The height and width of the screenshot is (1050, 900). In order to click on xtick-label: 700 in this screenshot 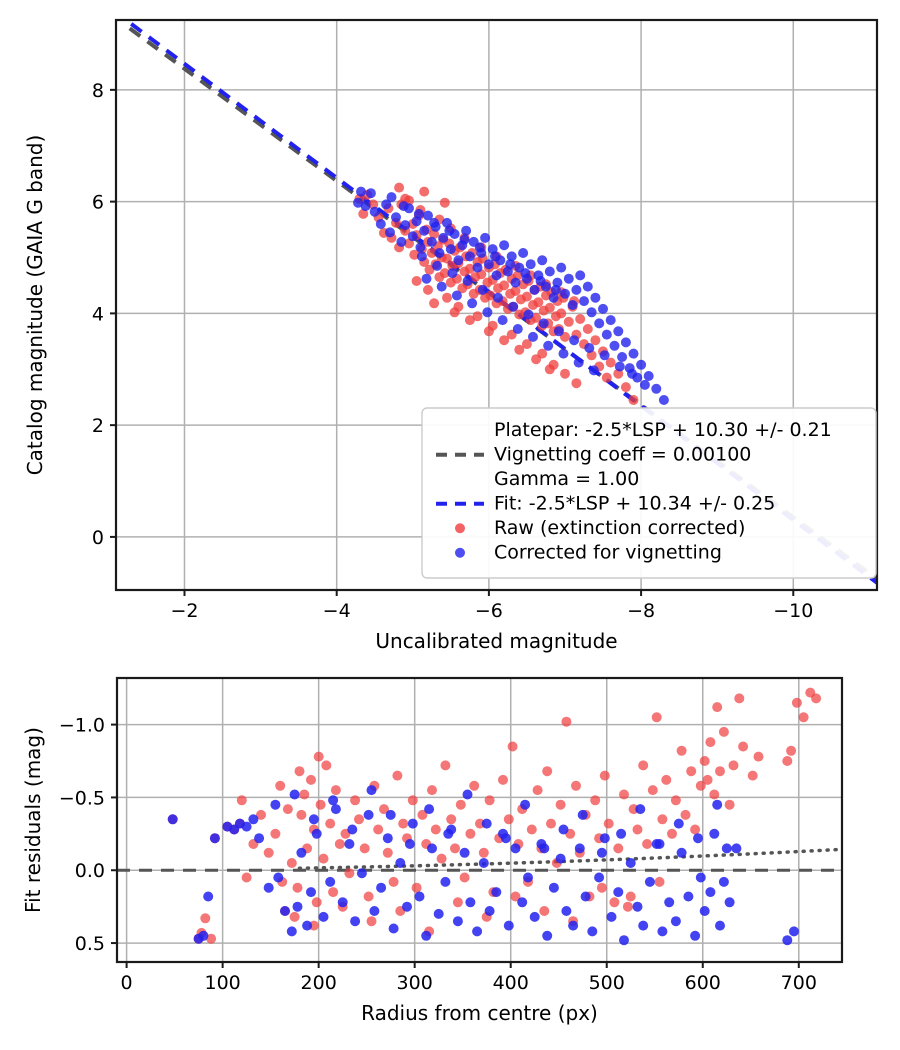, I will do `click(799, 983)`.